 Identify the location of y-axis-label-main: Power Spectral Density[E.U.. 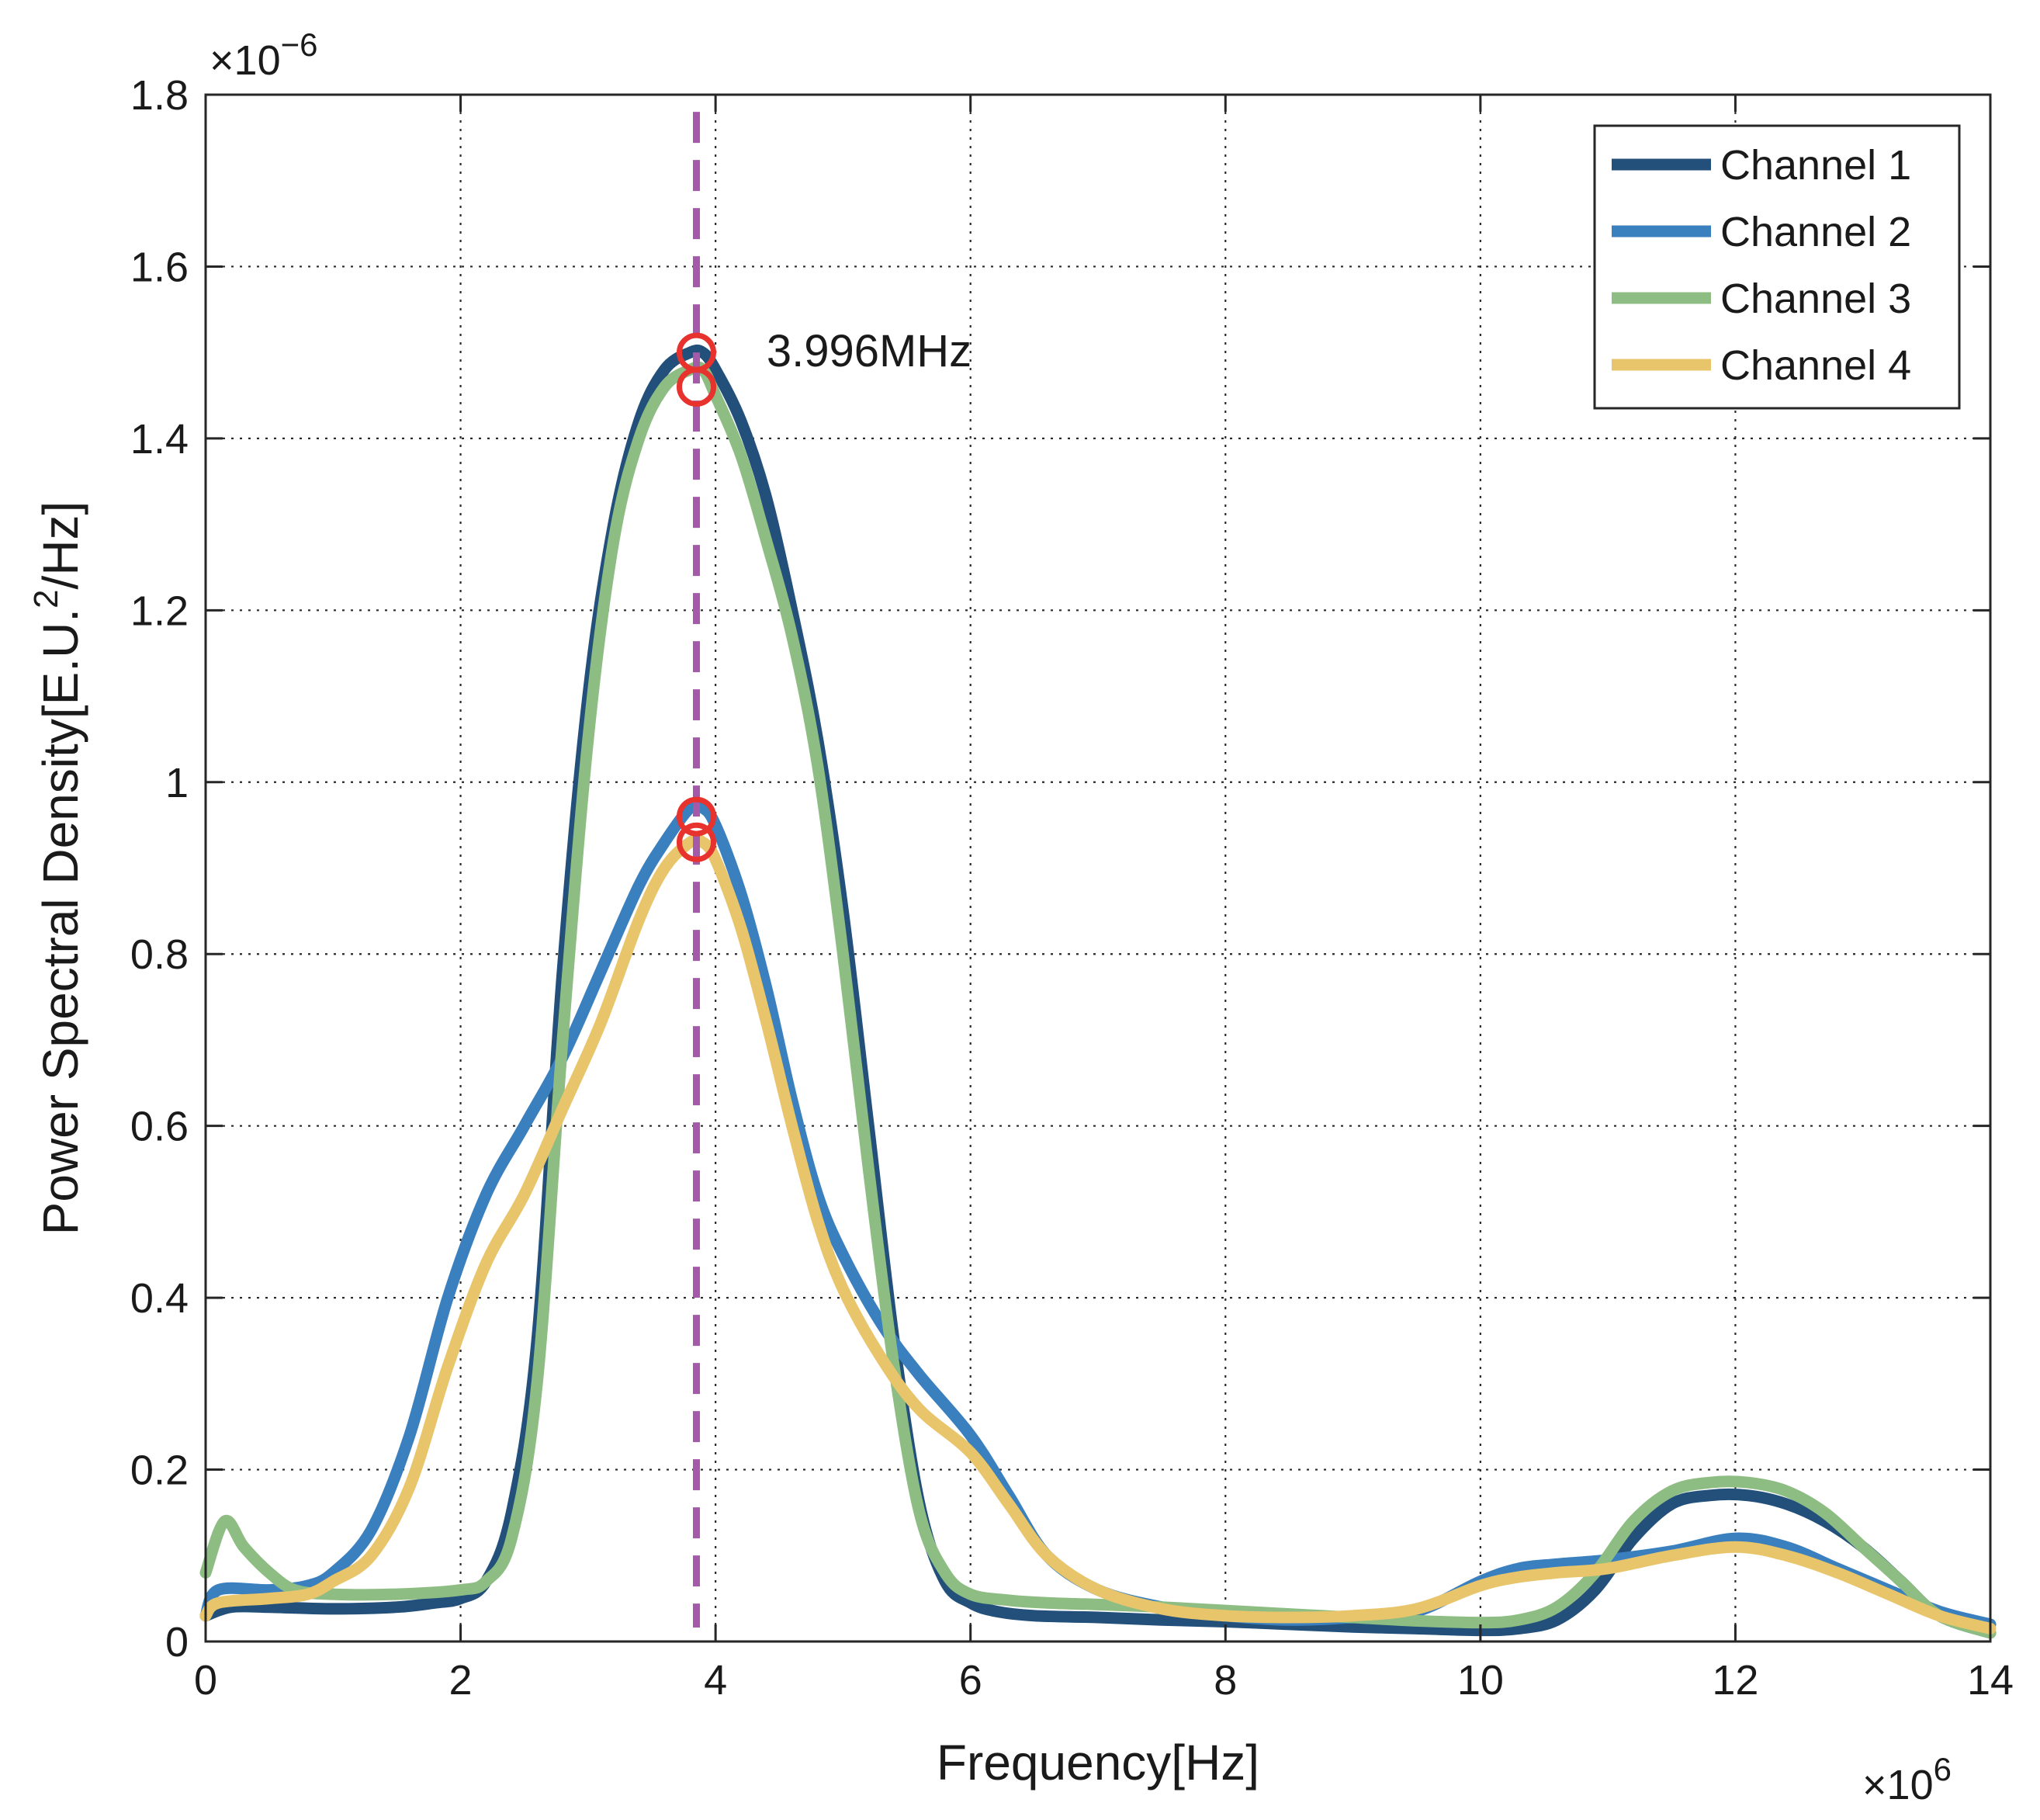
(60, 922).